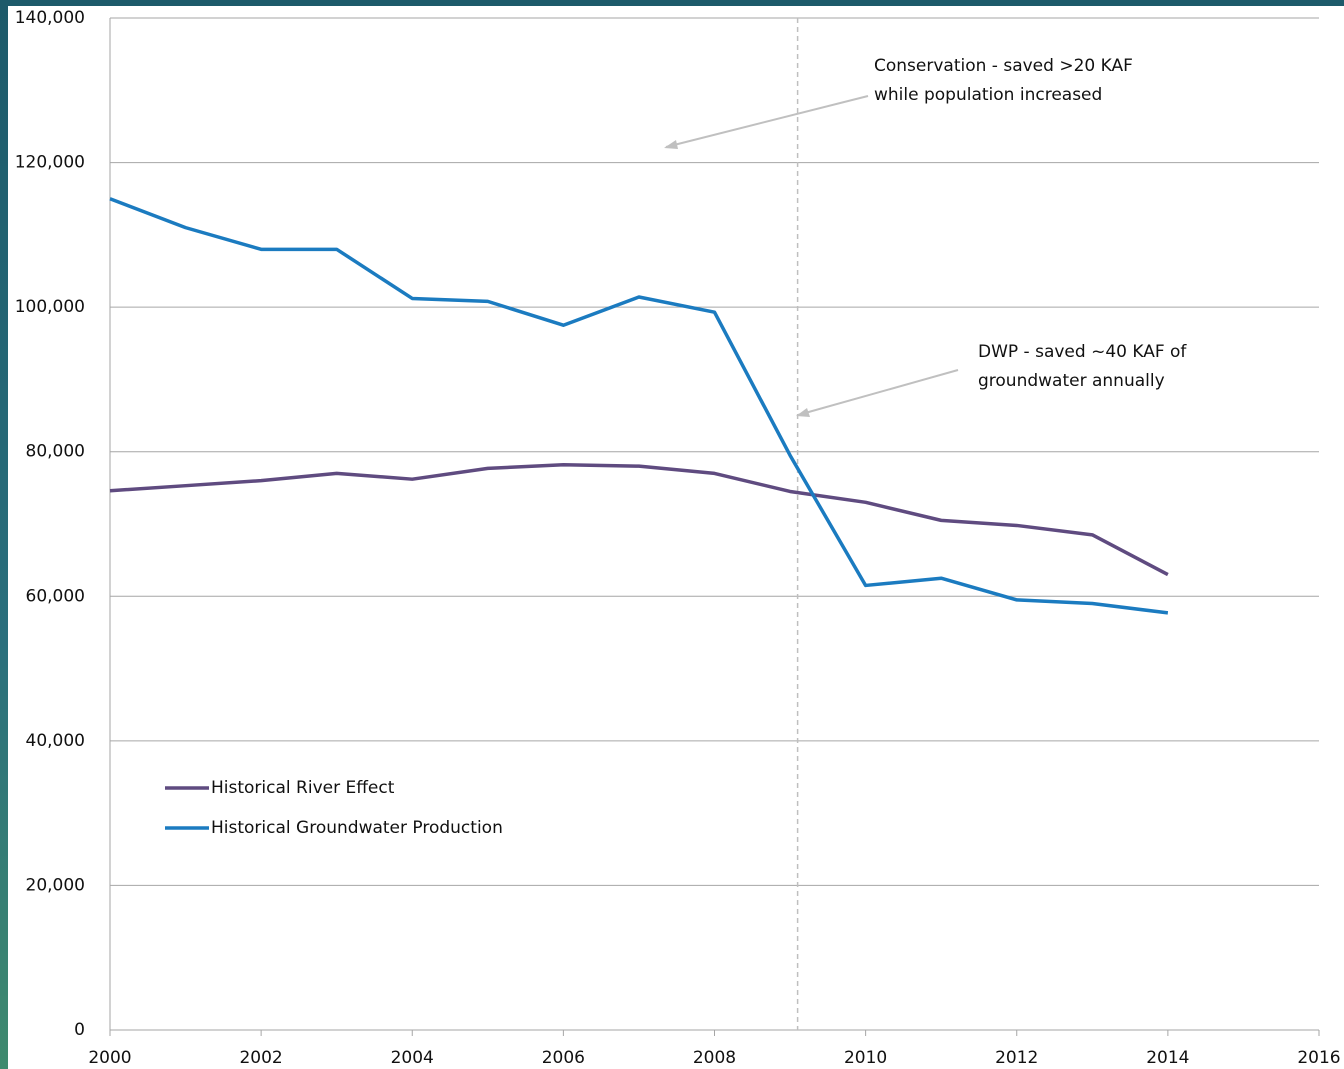  Describe the element at coordinates (1016, 1058) in the screenshot. I see `x-tick-label: 2012` at that location.